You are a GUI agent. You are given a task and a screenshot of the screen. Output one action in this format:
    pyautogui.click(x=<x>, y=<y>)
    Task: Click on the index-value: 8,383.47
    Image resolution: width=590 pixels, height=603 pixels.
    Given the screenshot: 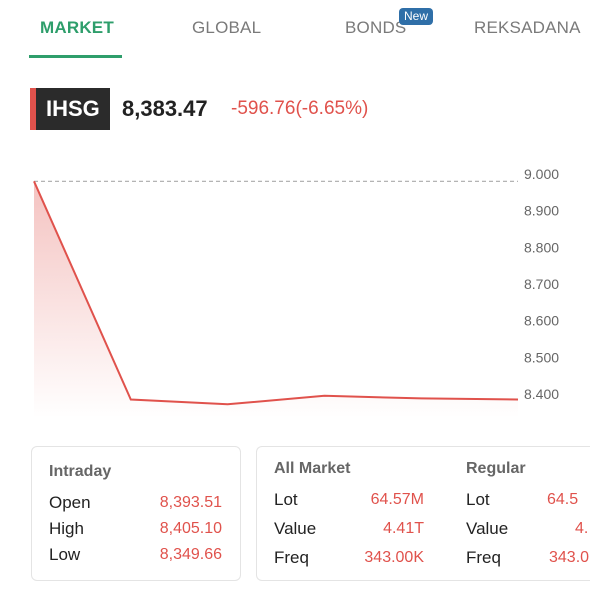 What is the action you would take?
    pyautogui.click(x=165, y=108)
    